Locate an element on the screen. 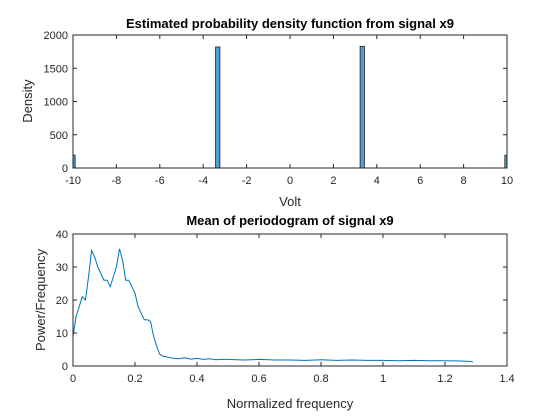 This screenshot has height=420, width=560. y-tick-label: 500 is located at coordinates (59, 136).